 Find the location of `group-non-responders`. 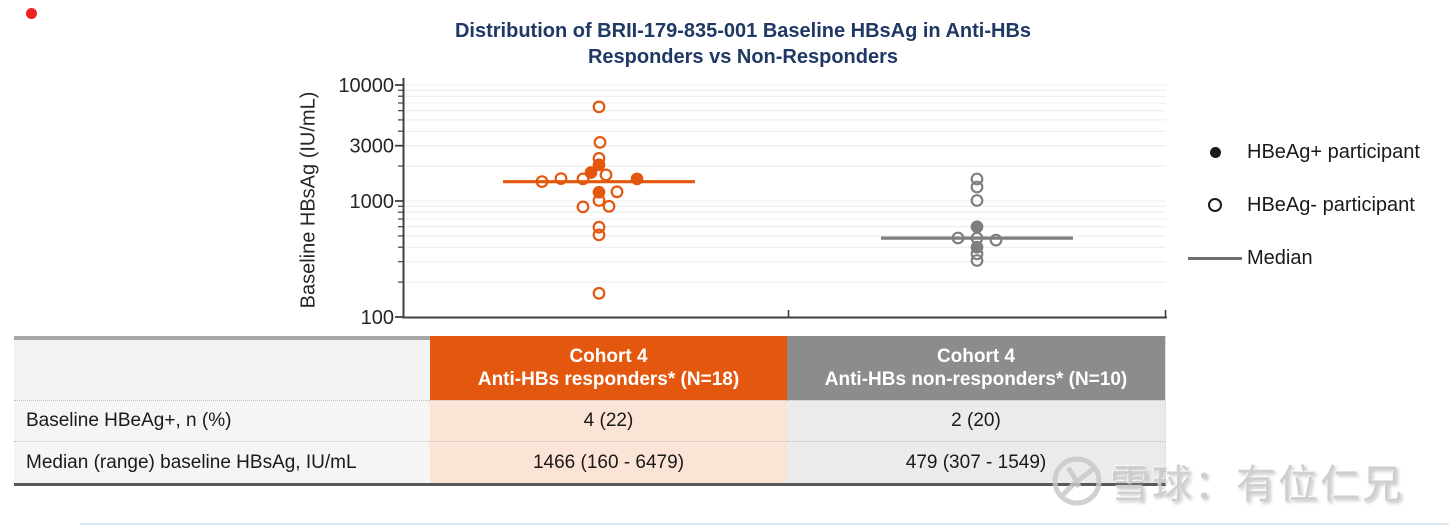

group-non-responders is located at coordinates (977, 219).